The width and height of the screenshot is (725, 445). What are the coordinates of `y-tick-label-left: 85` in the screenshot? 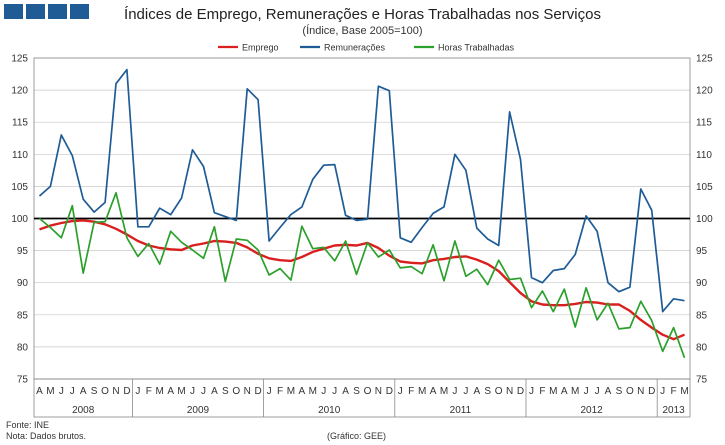 It's located at (23, 315).